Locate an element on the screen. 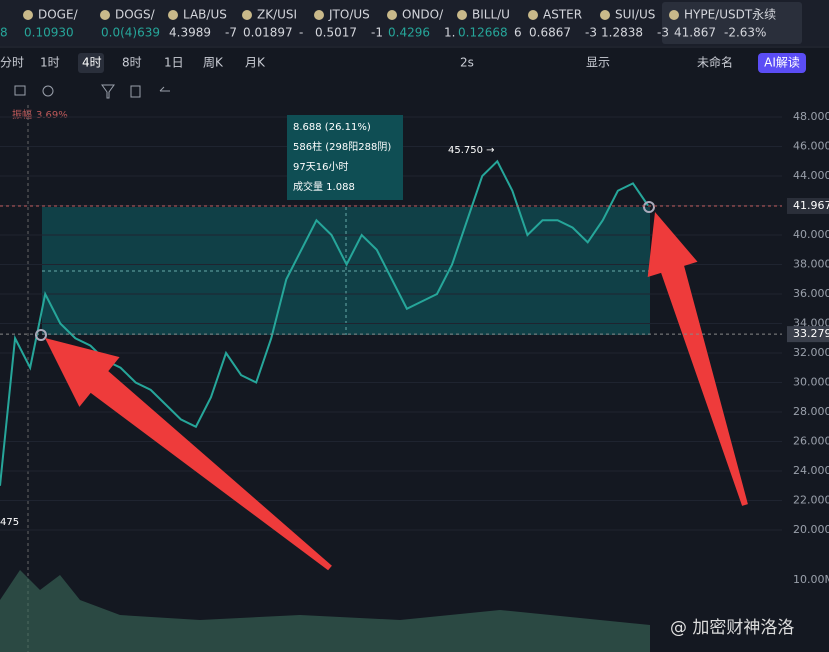 This screenshot has height=652, width=829. ticker-symbol: ASTER is located at coordinates (562, 15).